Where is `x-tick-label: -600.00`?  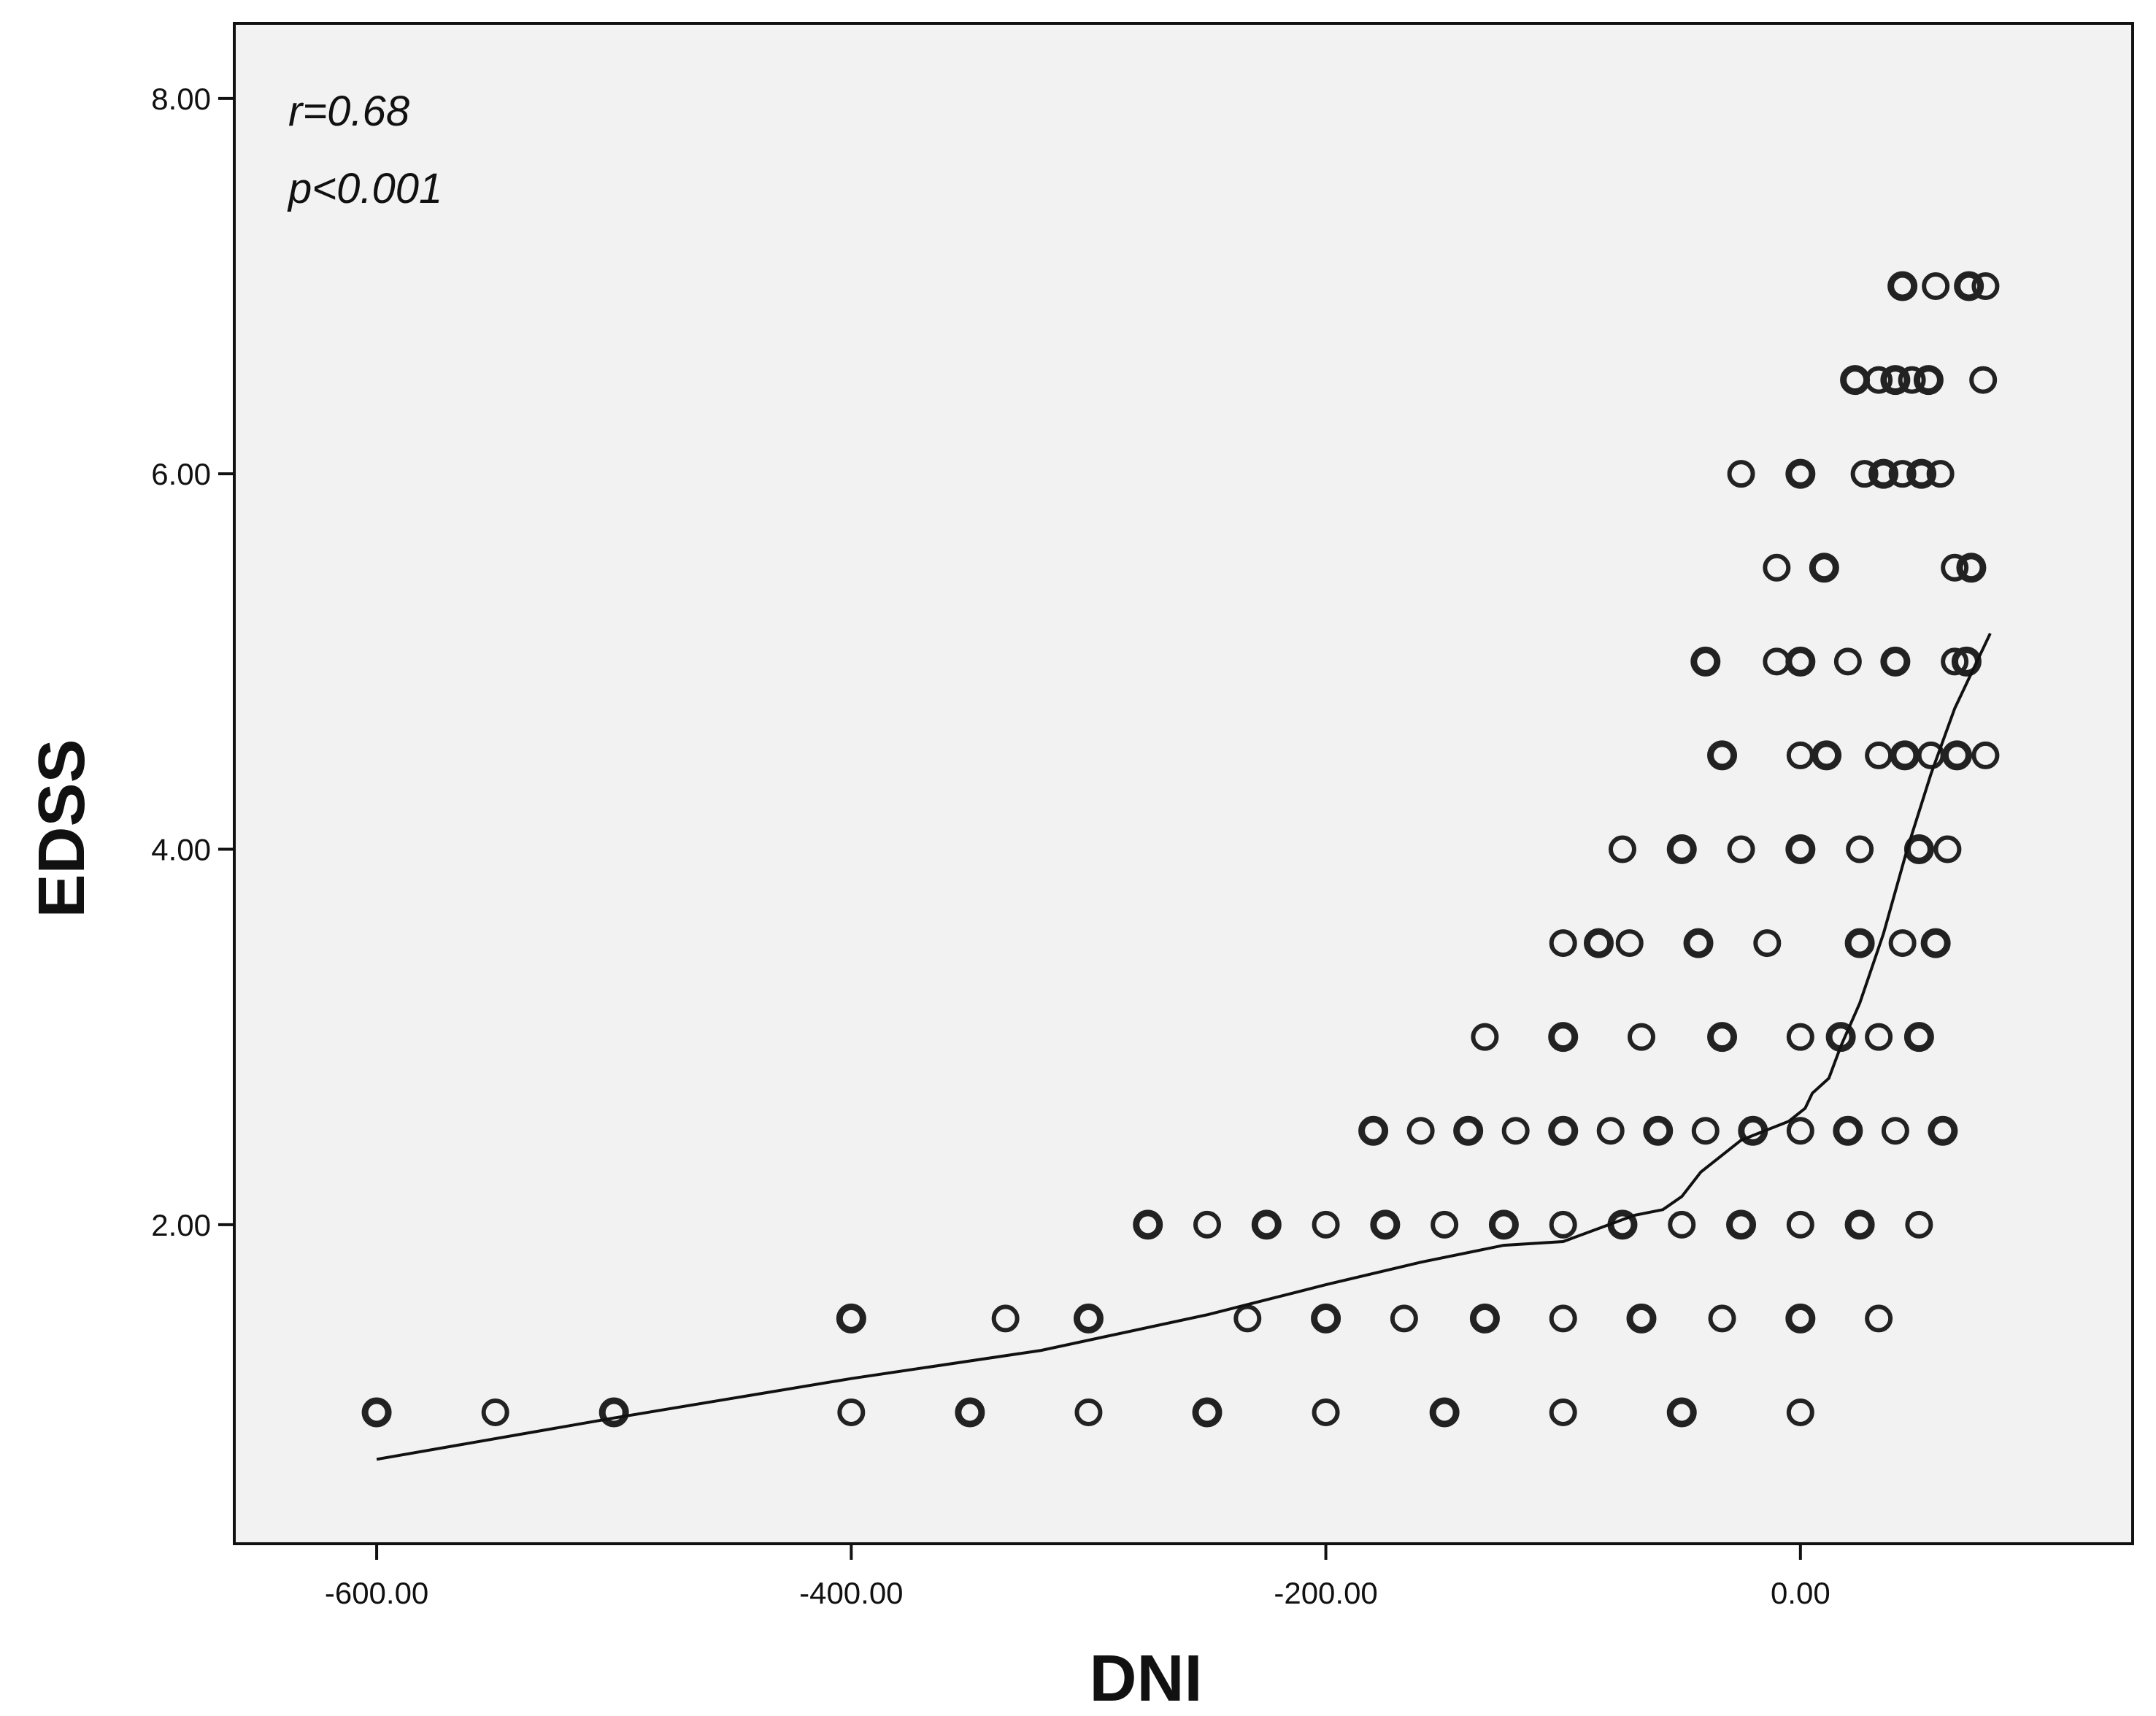
x-tick-label: -600.00 is located at coordinates (376, 1593).